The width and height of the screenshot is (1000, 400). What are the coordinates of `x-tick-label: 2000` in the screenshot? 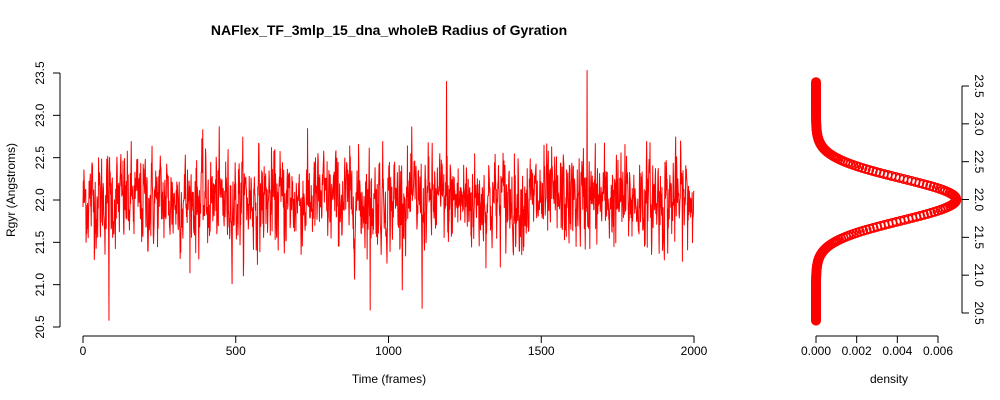 It's located at (694, 351).